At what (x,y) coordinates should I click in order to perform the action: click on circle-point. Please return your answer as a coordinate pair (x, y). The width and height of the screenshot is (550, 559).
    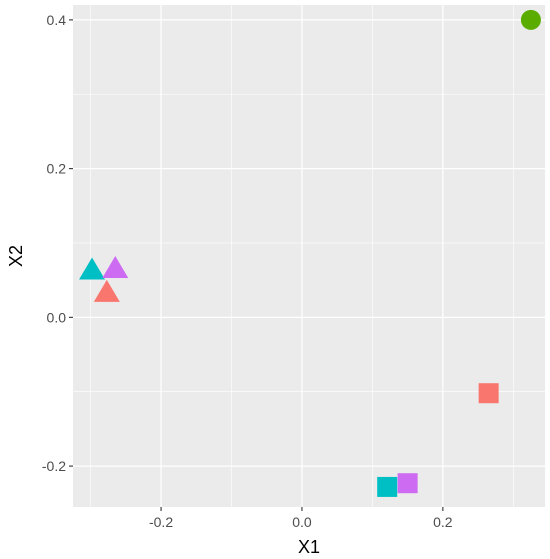
    Looking at the image, I should click on (530, 19).